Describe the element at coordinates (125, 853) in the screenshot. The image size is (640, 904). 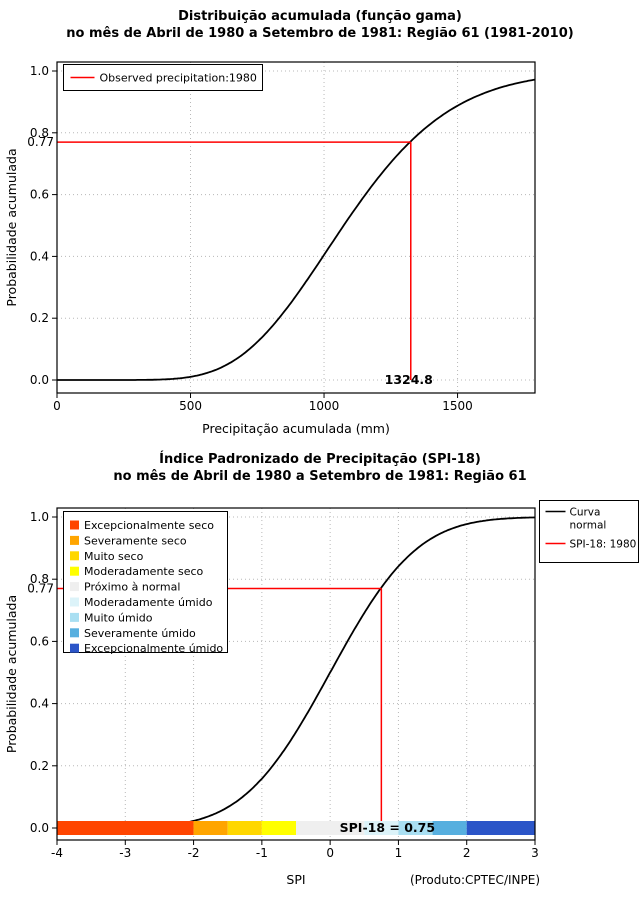
I see `x-tick-label: -3` at that location.